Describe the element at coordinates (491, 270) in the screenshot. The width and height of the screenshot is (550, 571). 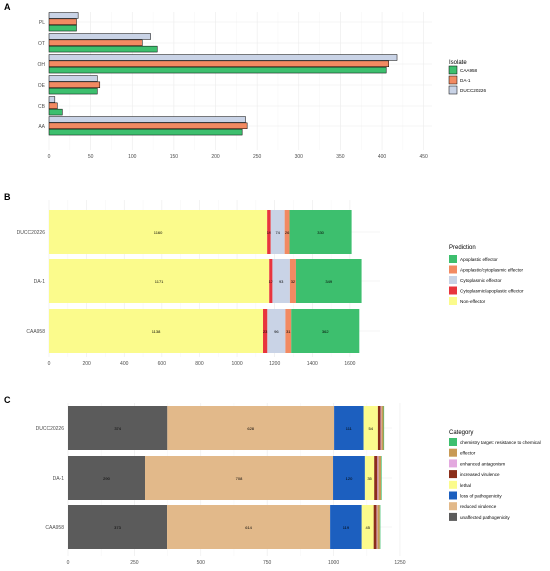
I see `legend-entry: Apoplastic/cytoplasmic effector` at that location.